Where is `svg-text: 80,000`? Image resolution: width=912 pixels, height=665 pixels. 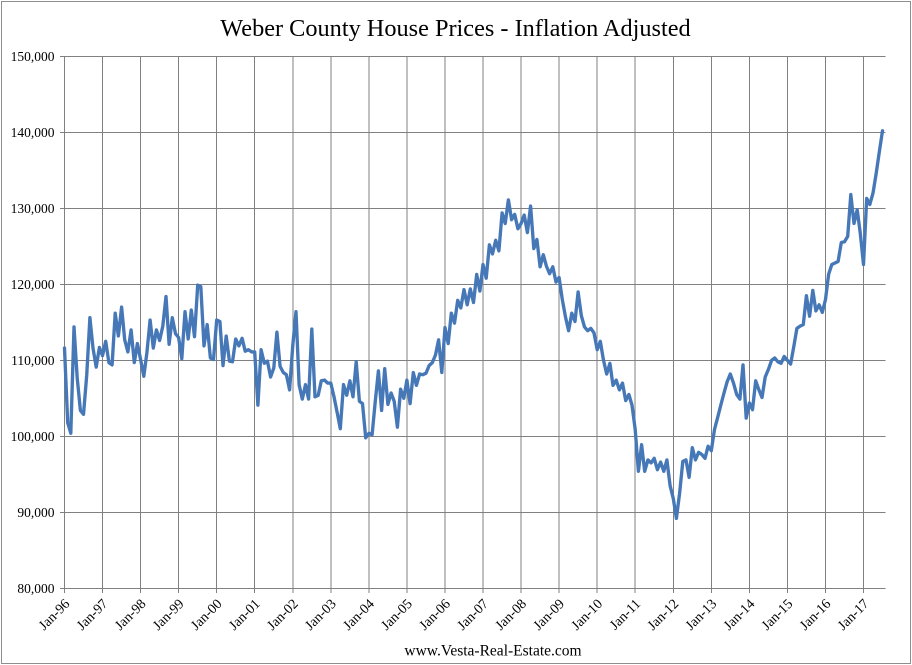
svg-text: 80,000 is located at coordinates (35, 588).